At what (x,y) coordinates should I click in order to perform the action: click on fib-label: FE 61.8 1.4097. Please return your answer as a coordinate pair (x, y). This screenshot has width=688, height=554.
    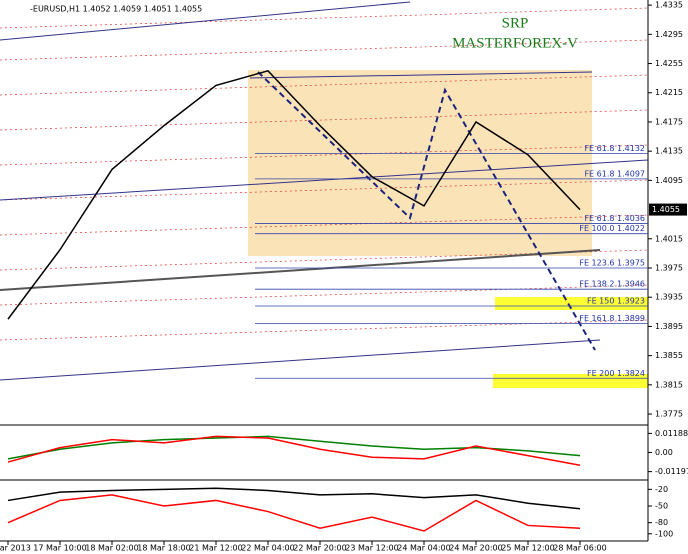
    Looking at the image, I should click on (614, 173).